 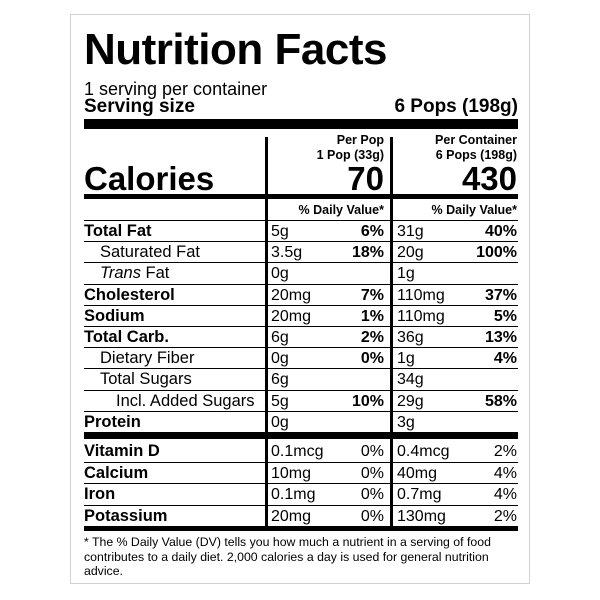 I want to click on nutrient-name: Calcium, so click(x=116, y=474).